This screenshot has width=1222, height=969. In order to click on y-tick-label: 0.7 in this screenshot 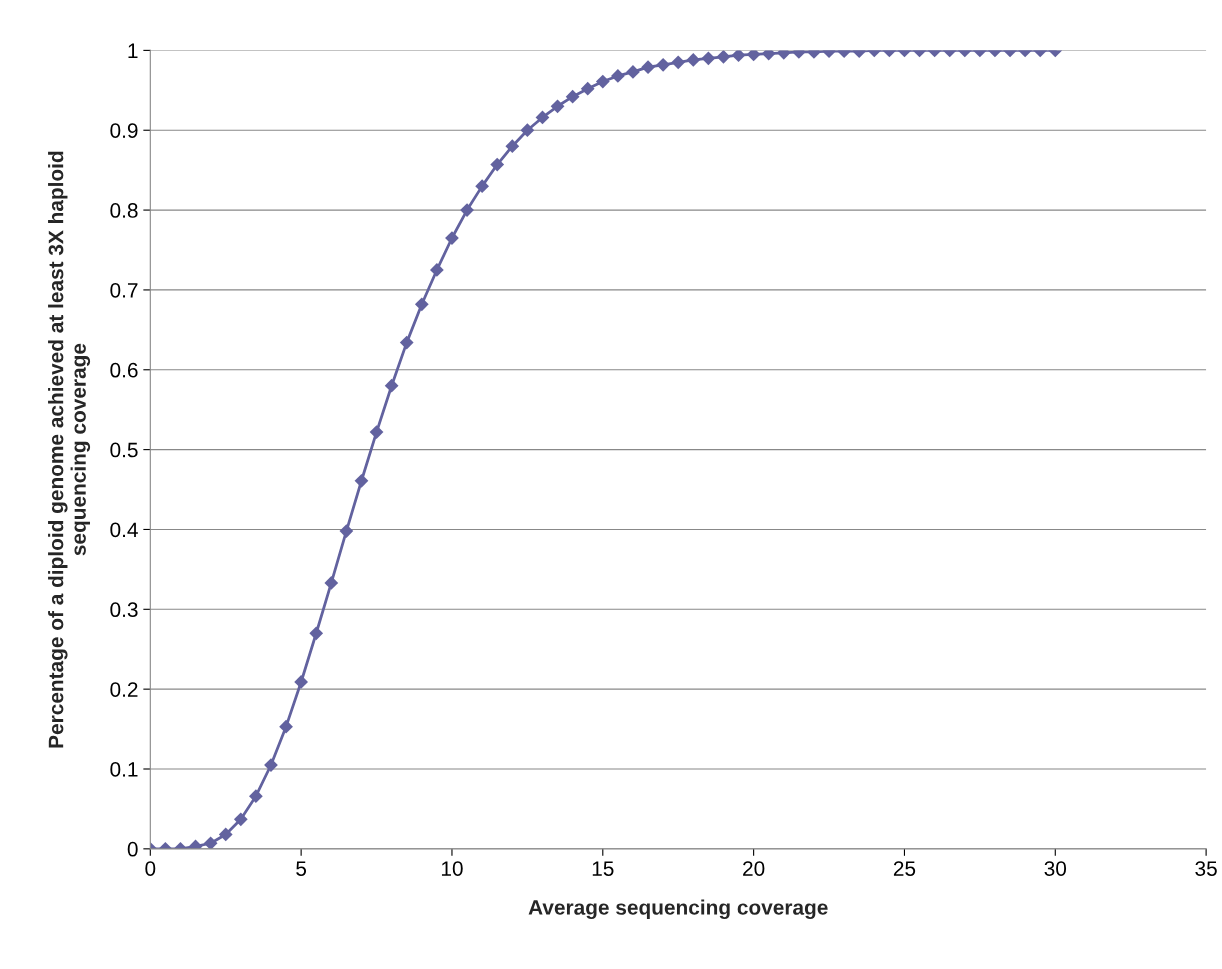, I will do `click(124, 290)`.